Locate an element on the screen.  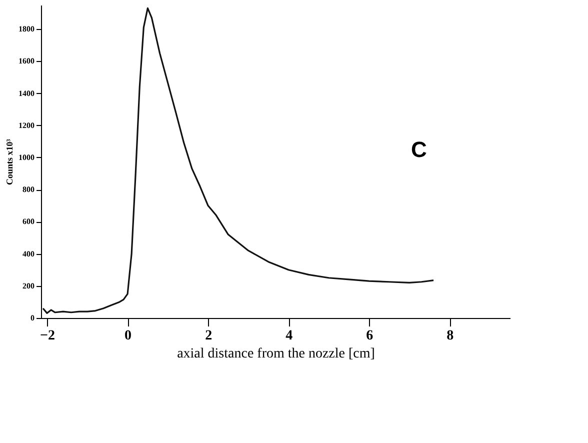
y-tick-label: 1800 is located at coordinates (26, 29).